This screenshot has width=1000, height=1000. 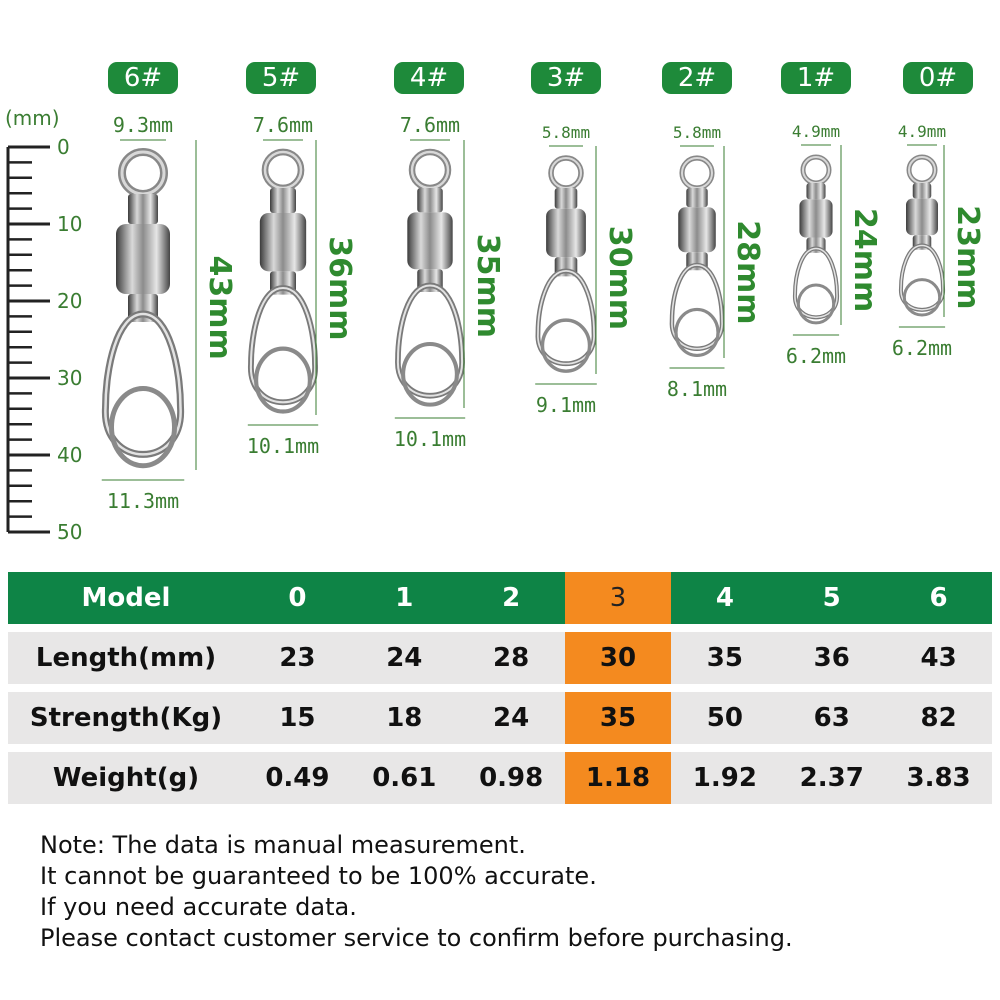 What do you see at coordinates (511, 778) in the screenshot?
I see `table-cell: 0.98` at bounding box center [511, 778].